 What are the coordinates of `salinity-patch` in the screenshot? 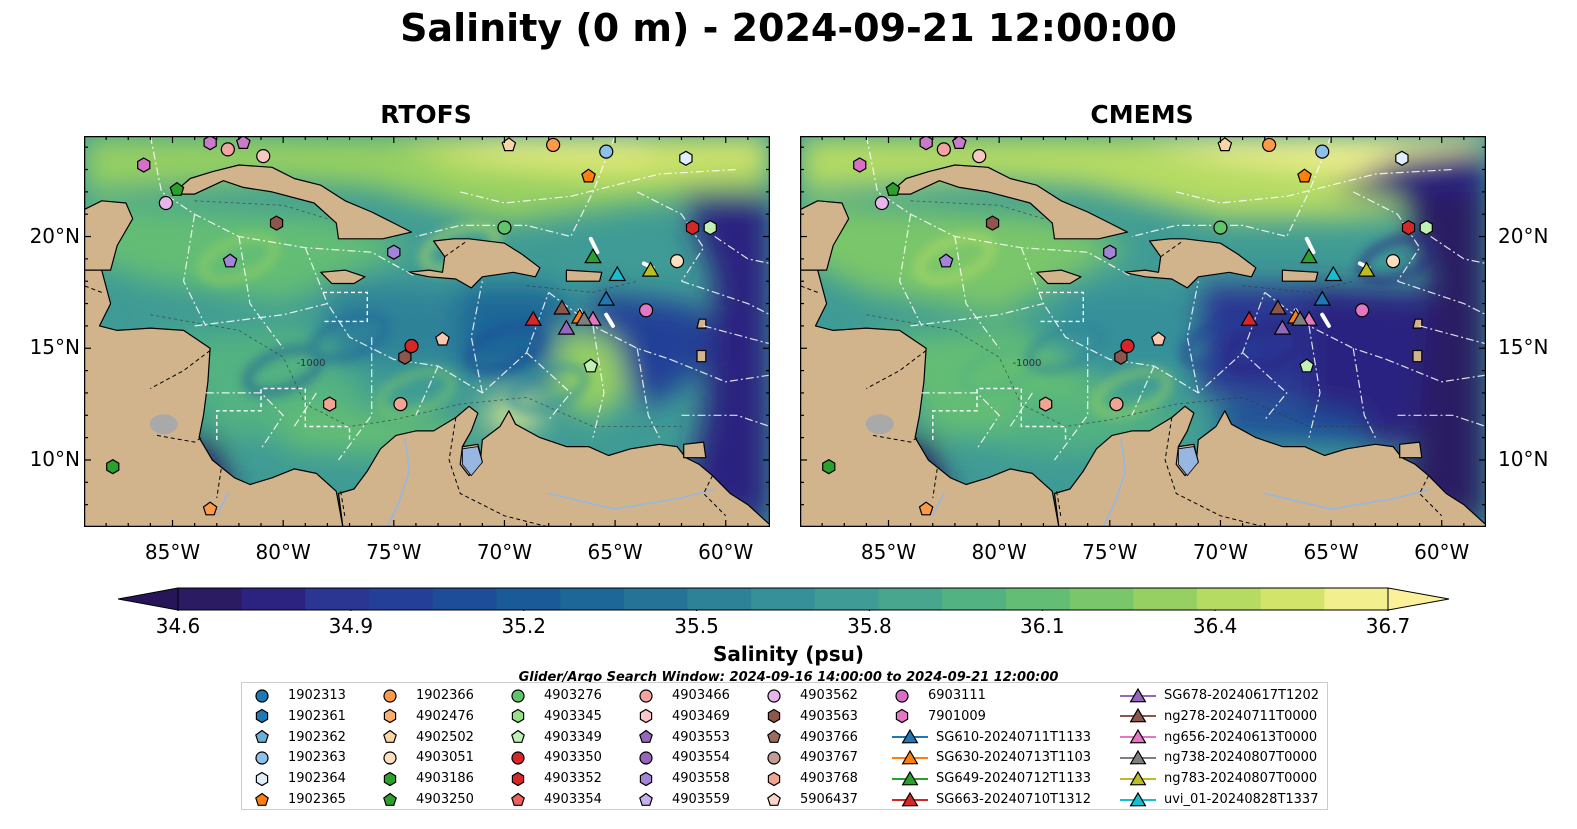 It's located at (1298, 423).